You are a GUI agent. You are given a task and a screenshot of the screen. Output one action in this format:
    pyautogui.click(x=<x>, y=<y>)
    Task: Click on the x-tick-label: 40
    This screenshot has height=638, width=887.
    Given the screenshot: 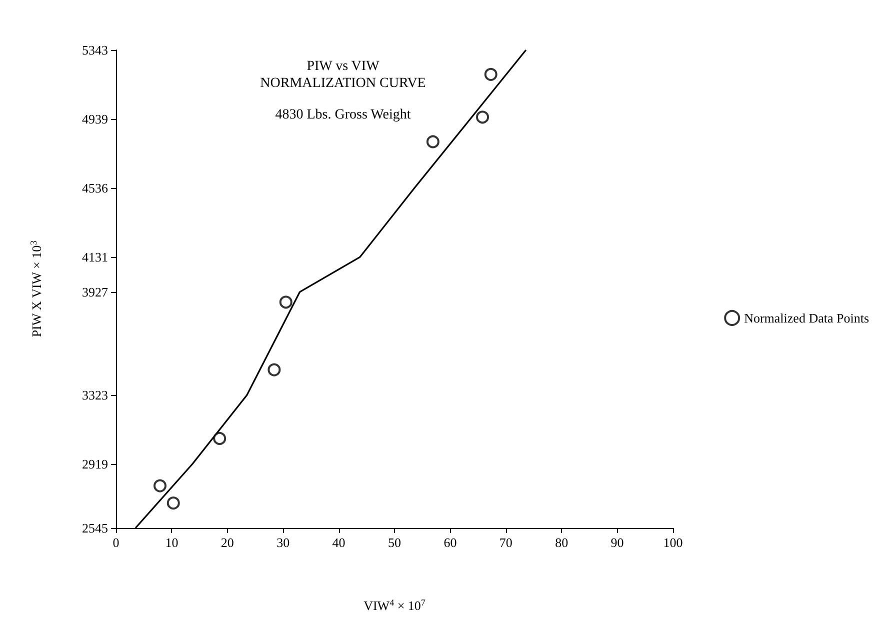 What is the action you would take?
    pyautogui.click(x=339, y=542)
    